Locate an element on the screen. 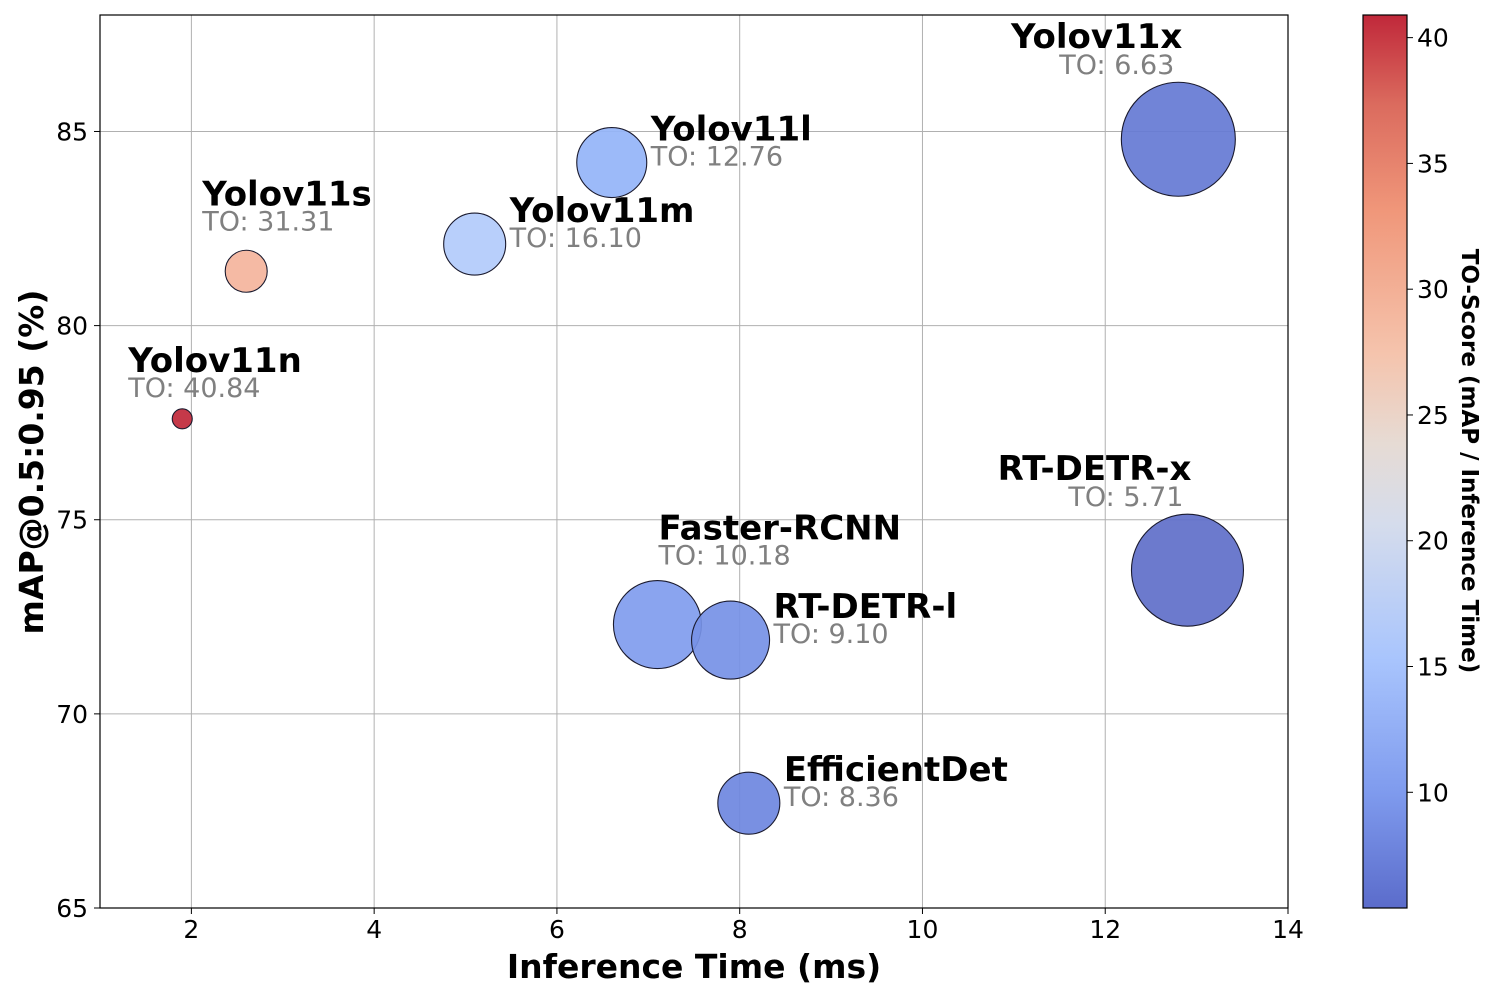  point-score-label: TO: 6.63 is located at coordinates (1116, 65).